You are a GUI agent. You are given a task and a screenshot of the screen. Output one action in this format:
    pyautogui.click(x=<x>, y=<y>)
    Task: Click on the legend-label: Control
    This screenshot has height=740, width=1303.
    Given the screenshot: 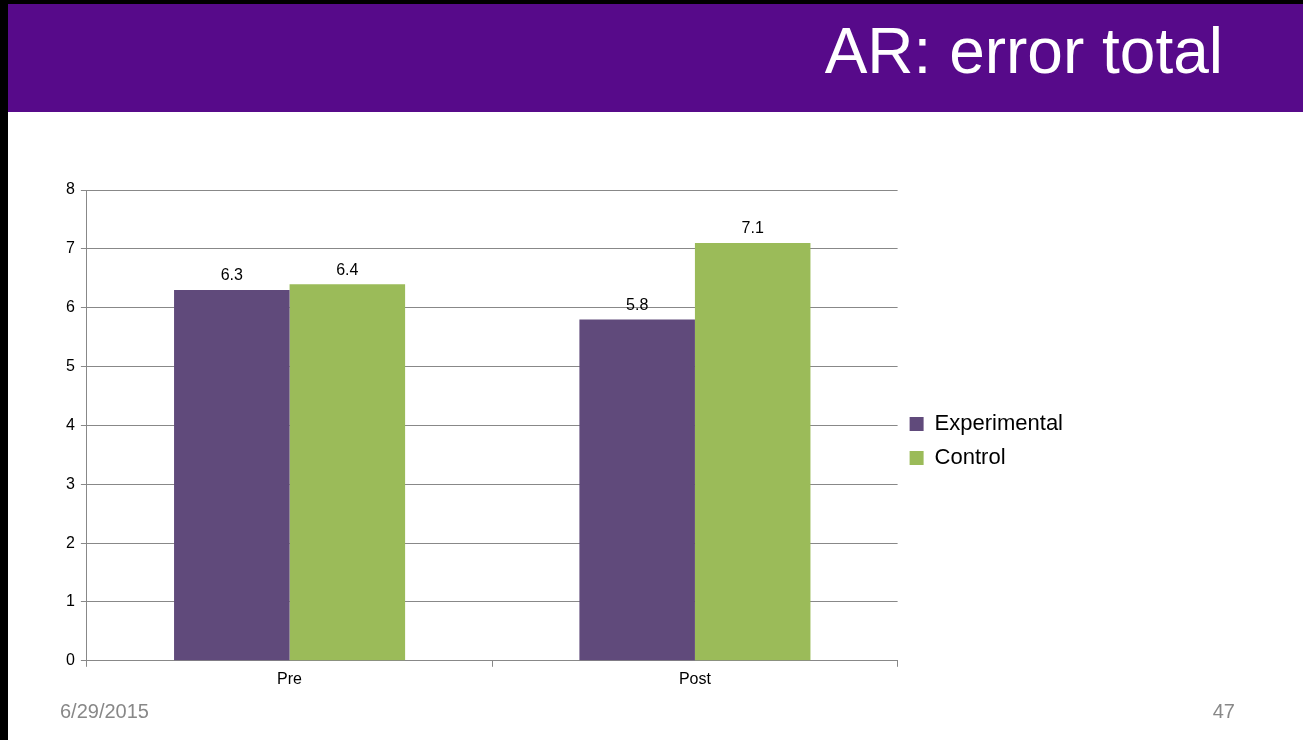 What is the action you would take?
    pyautogui.click(x=970, y=457)
    